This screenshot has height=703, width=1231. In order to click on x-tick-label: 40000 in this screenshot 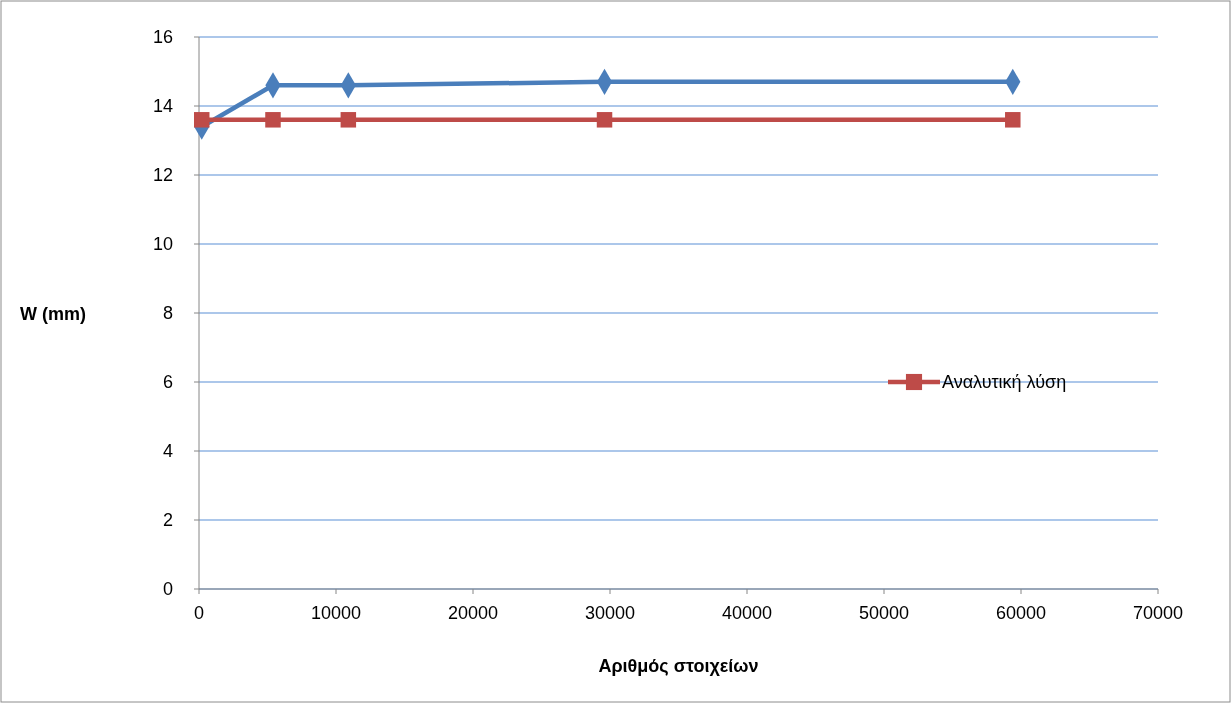, I will do `click(747, 613)`.